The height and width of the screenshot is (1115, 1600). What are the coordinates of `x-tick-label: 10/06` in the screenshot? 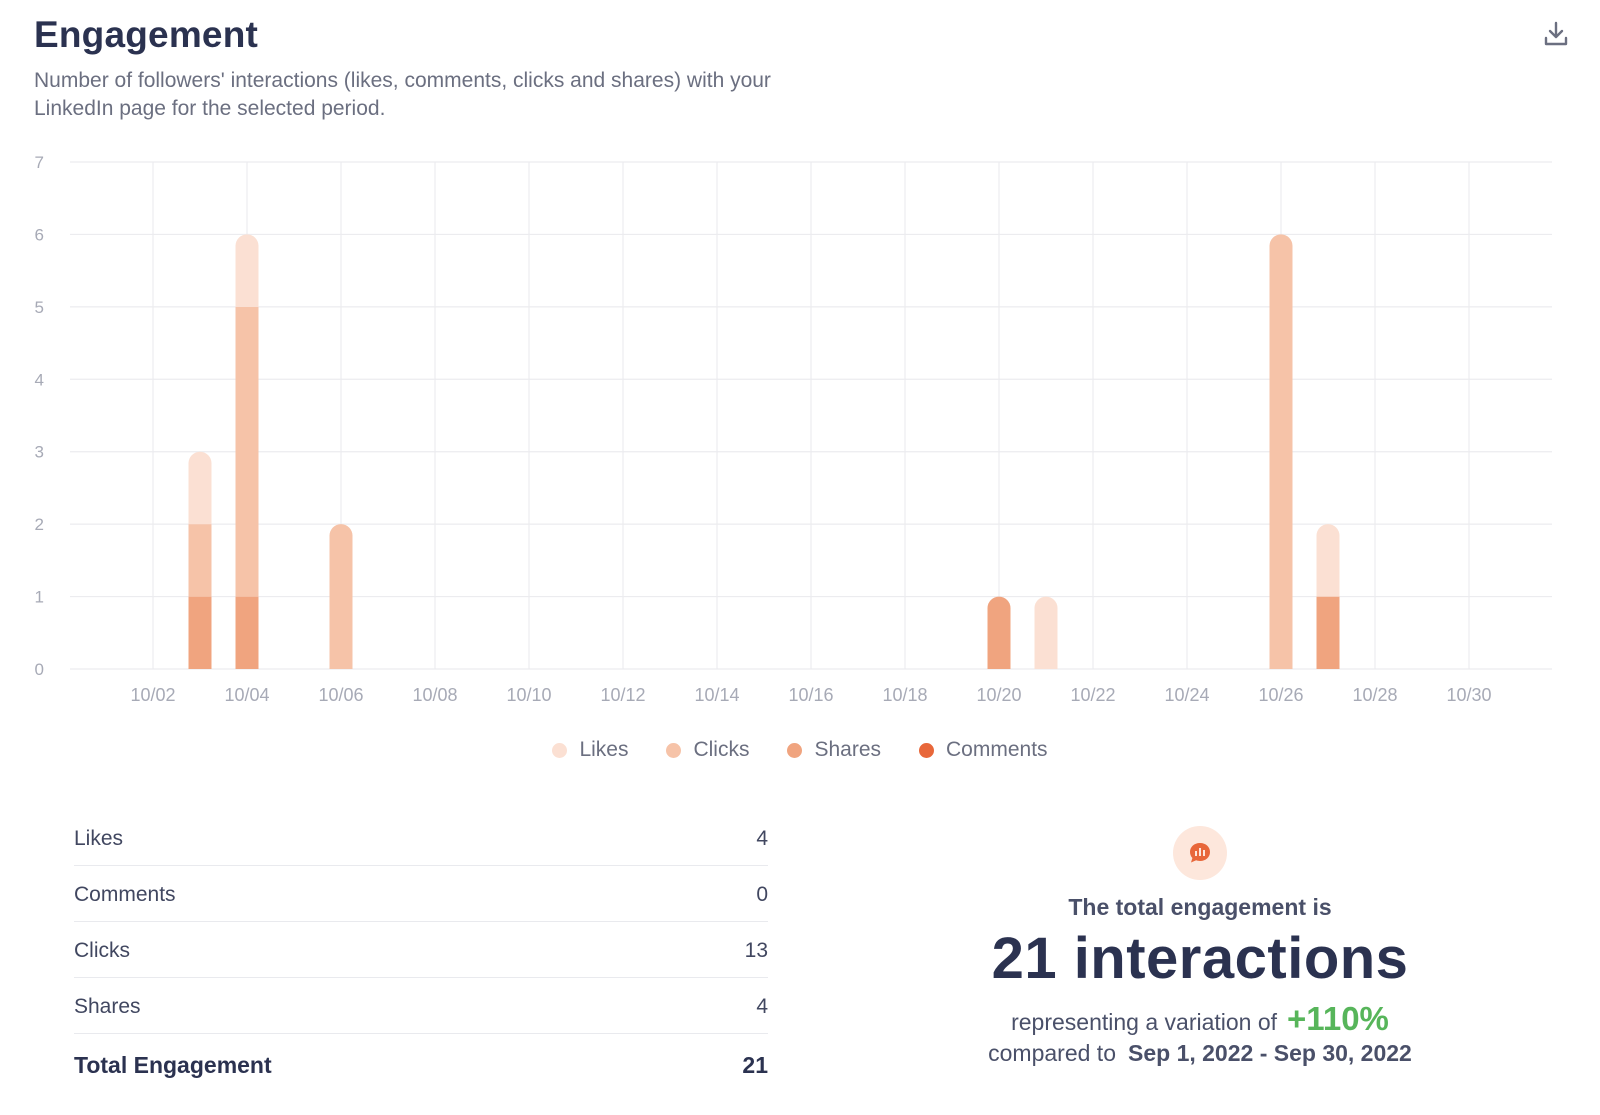 It's located at (340, 695).